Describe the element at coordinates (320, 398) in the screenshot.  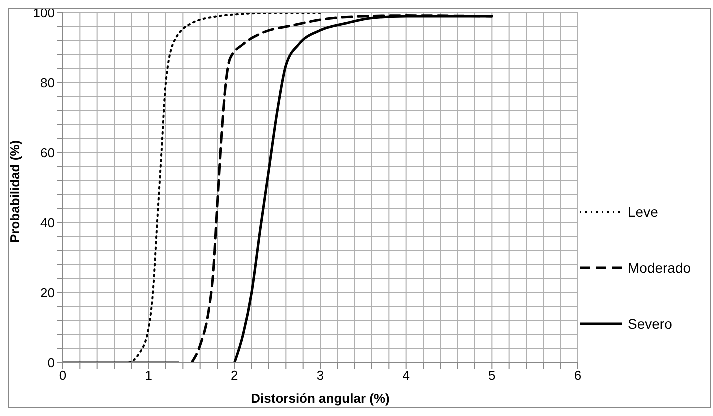
I see `x-axis-title: Distorsión angular (%)` at that location.